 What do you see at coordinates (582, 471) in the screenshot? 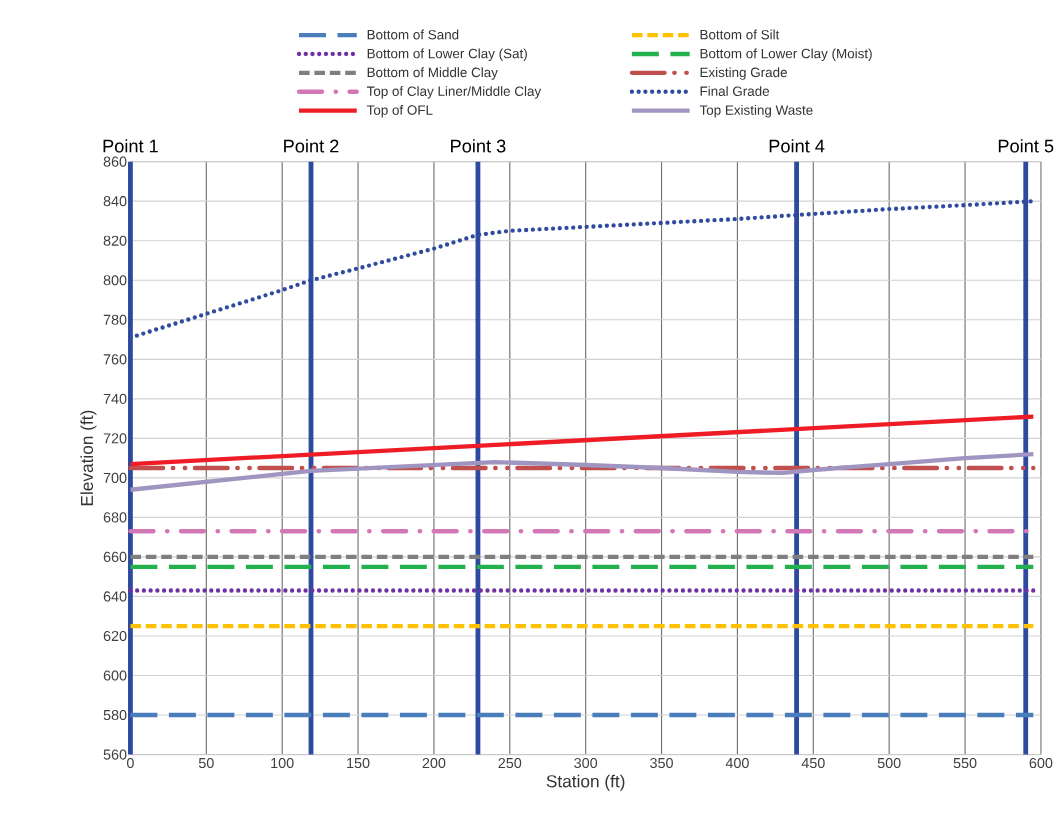
I see `line-series` at bounding box center [582, 471].